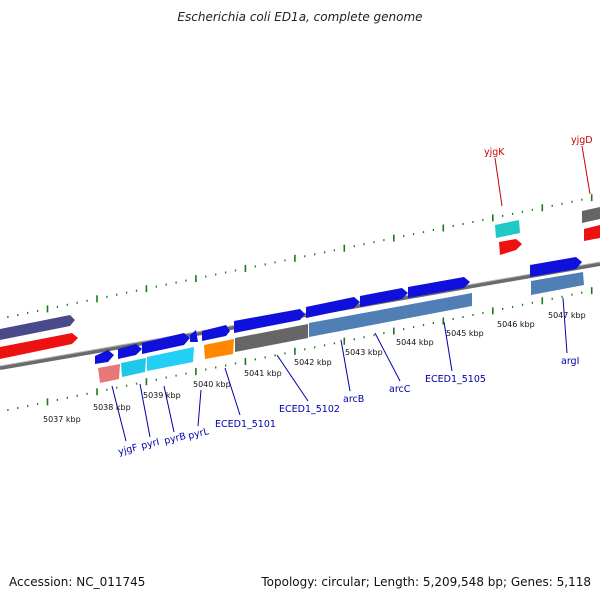 This screenshot has height=600, width=600. Describe the element at coordinates (162, 395) in the screenshot. I see `tick-label-5039: 5039 kbp` at that location.